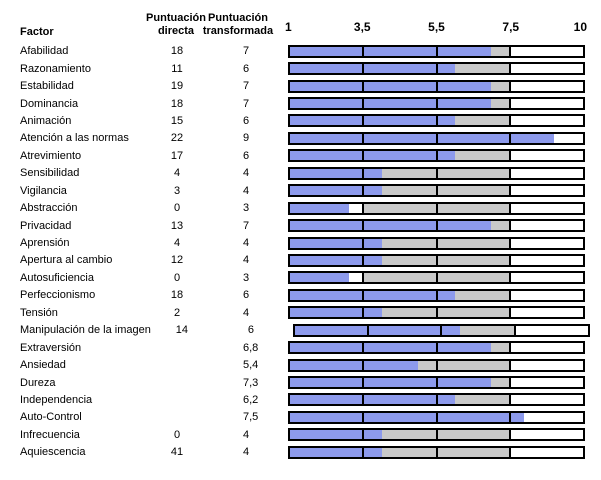 This screenshot has height=480, width=601. What do you see at coordinates (49, 103) in the screenshot?
I see `factor-label: Dominancia` at bounding box center [49, 103].